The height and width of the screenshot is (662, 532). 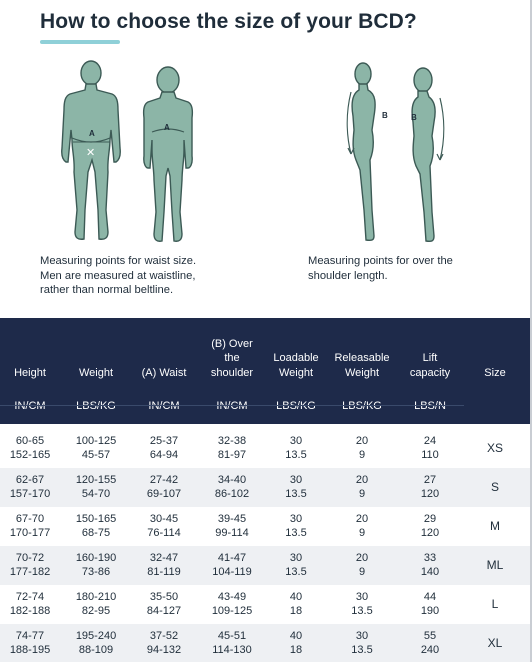 What do you see at coordinates (96, 650) in the screenshot?
I see `table-cell-value: 88-109` at bounding box center [96, 650].